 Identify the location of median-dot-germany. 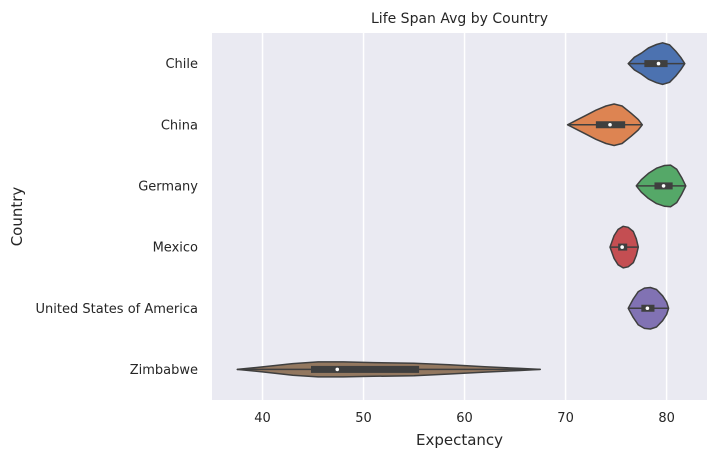
(663, 186).